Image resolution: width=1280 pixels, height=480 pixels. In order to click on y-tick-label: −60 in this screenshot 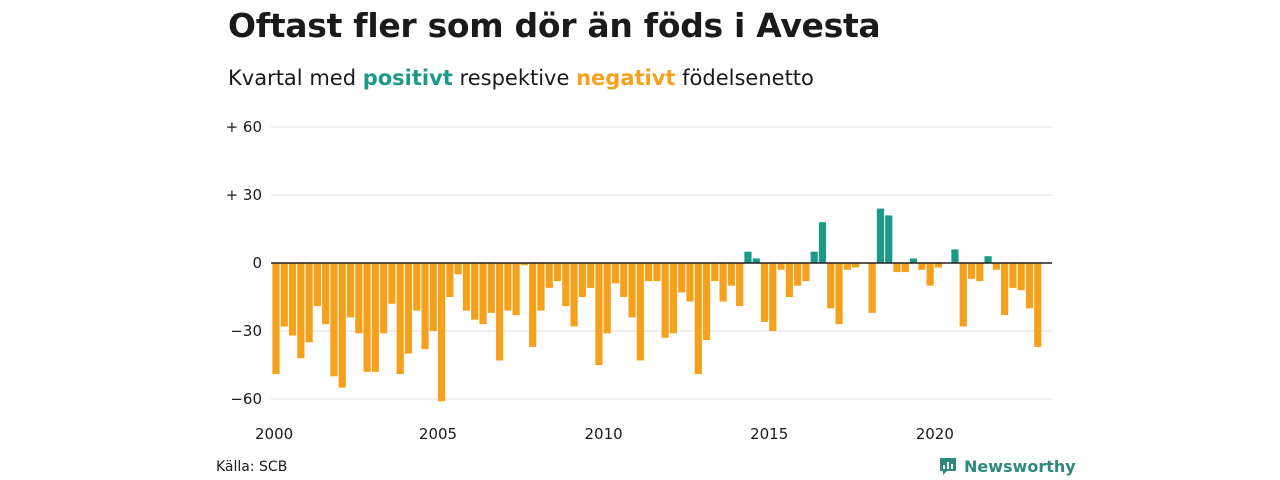, I will do `click(246, 399)`.